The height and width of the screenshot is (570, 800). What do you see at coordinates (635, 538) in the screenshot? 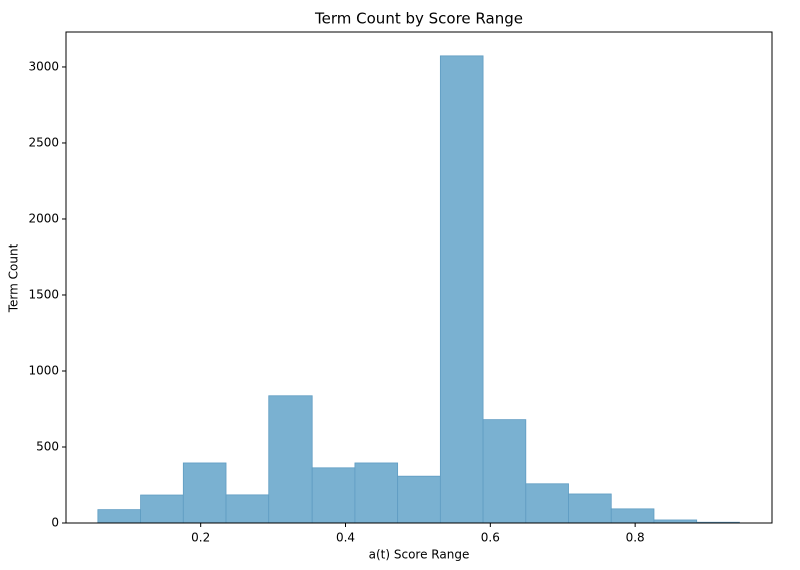
I see `x-tick-label: 0.8` at bounding box center [635, 538].